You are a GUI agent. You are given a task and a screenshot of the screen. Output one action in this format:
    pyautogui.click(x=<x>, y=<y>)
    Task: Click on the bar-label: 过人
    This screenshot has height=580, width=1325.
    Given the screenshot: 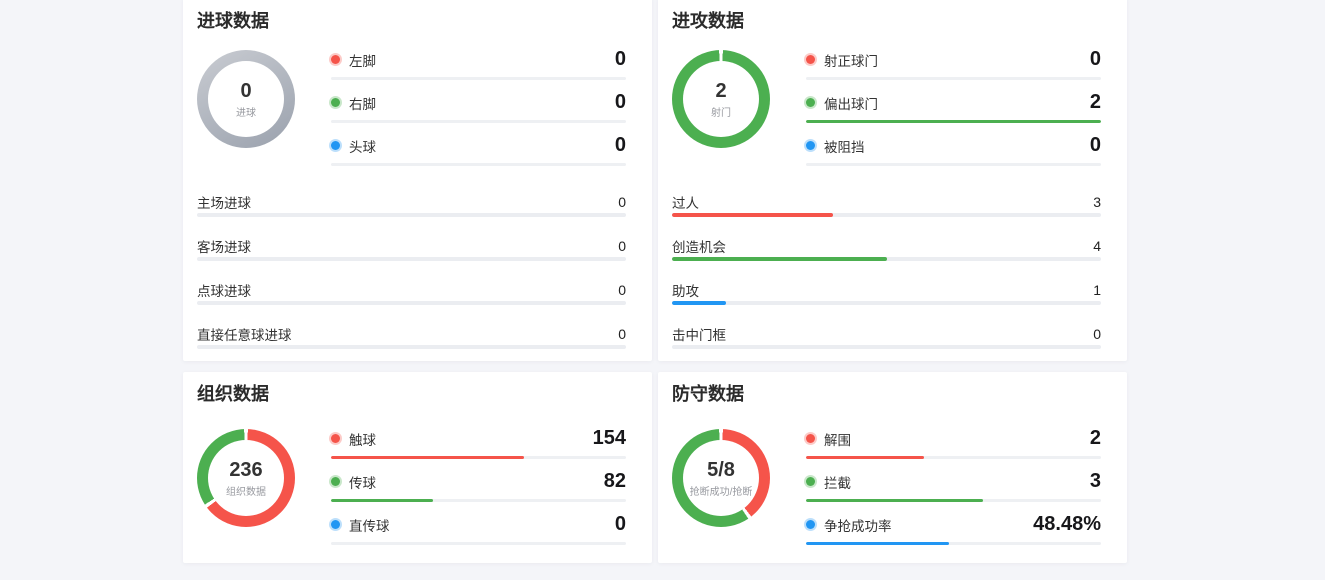 What is the action you would take?
    pyautogui.click(x=685, y=203)
    